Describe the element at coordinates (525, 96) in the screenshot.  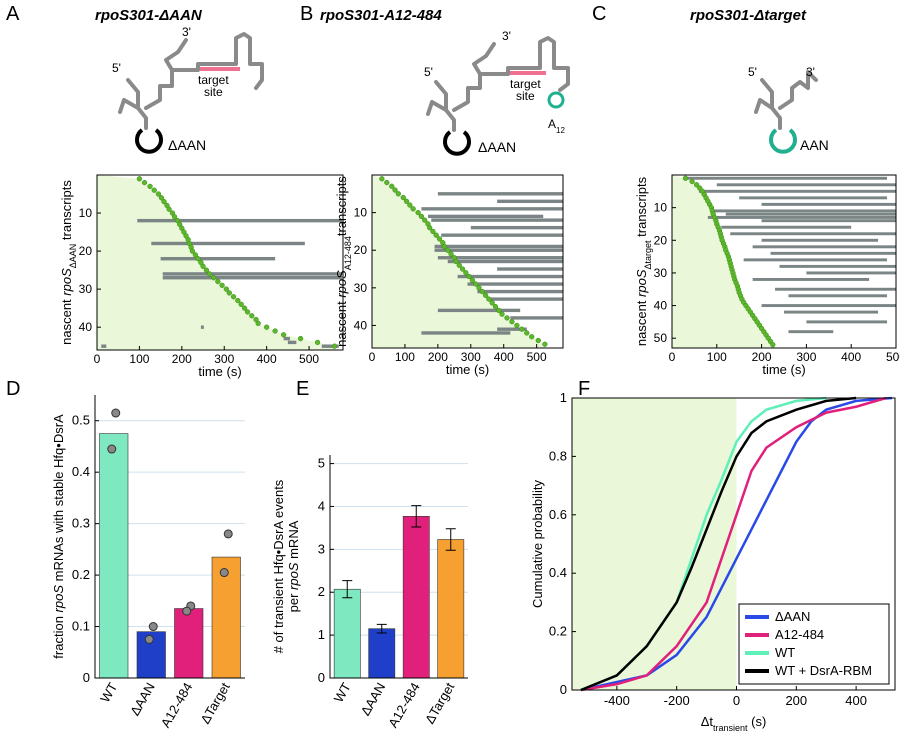
I see `target-label: site` at that location.